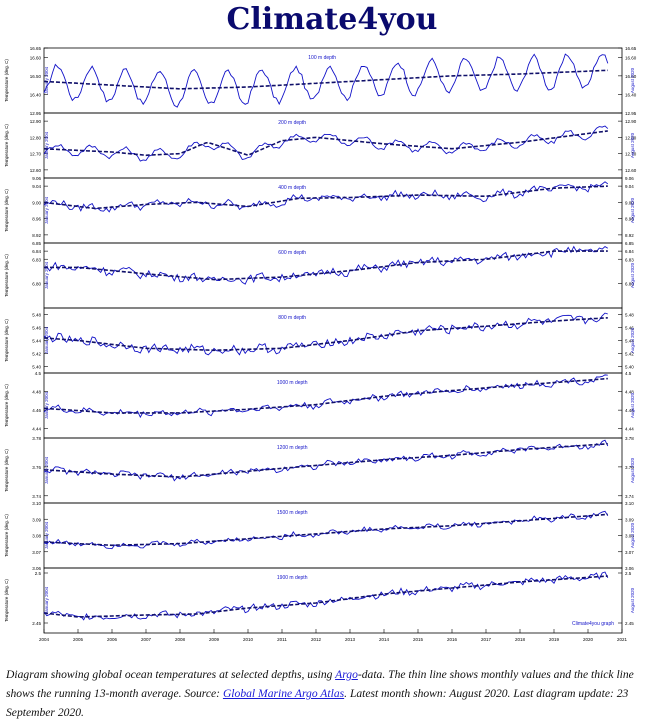  I want to click on y-tick-label-left: 6.83, so click(36, 259).